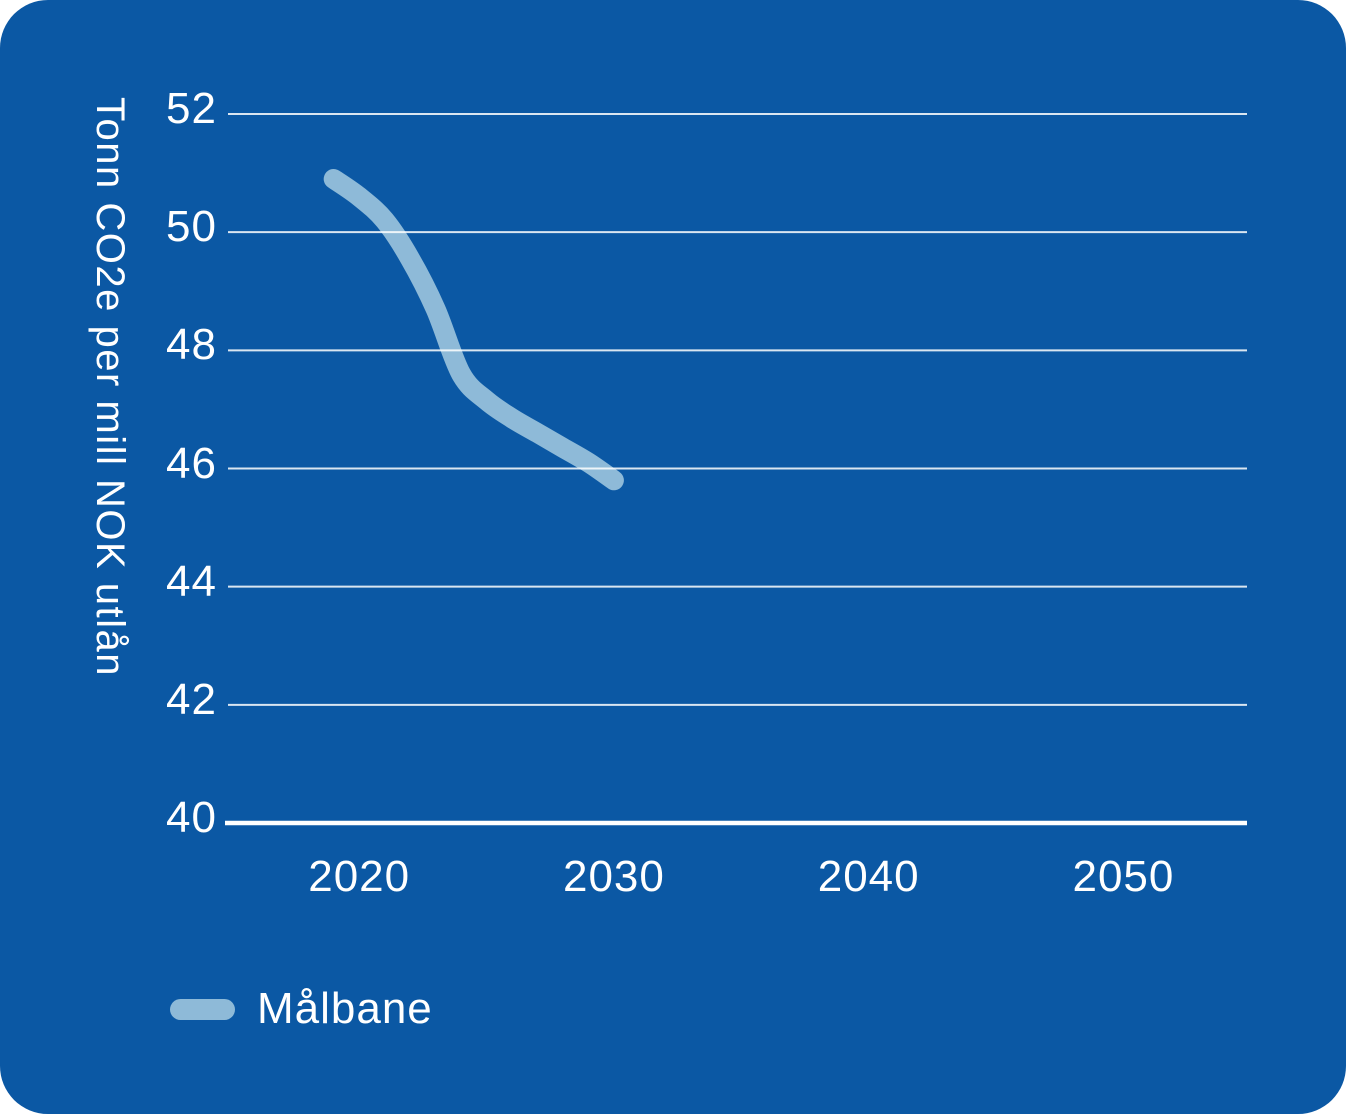 The height and width of the screenshot is (1114, 1346). I want to click on x-tick-label-2040: 2040, so click(868, 876).